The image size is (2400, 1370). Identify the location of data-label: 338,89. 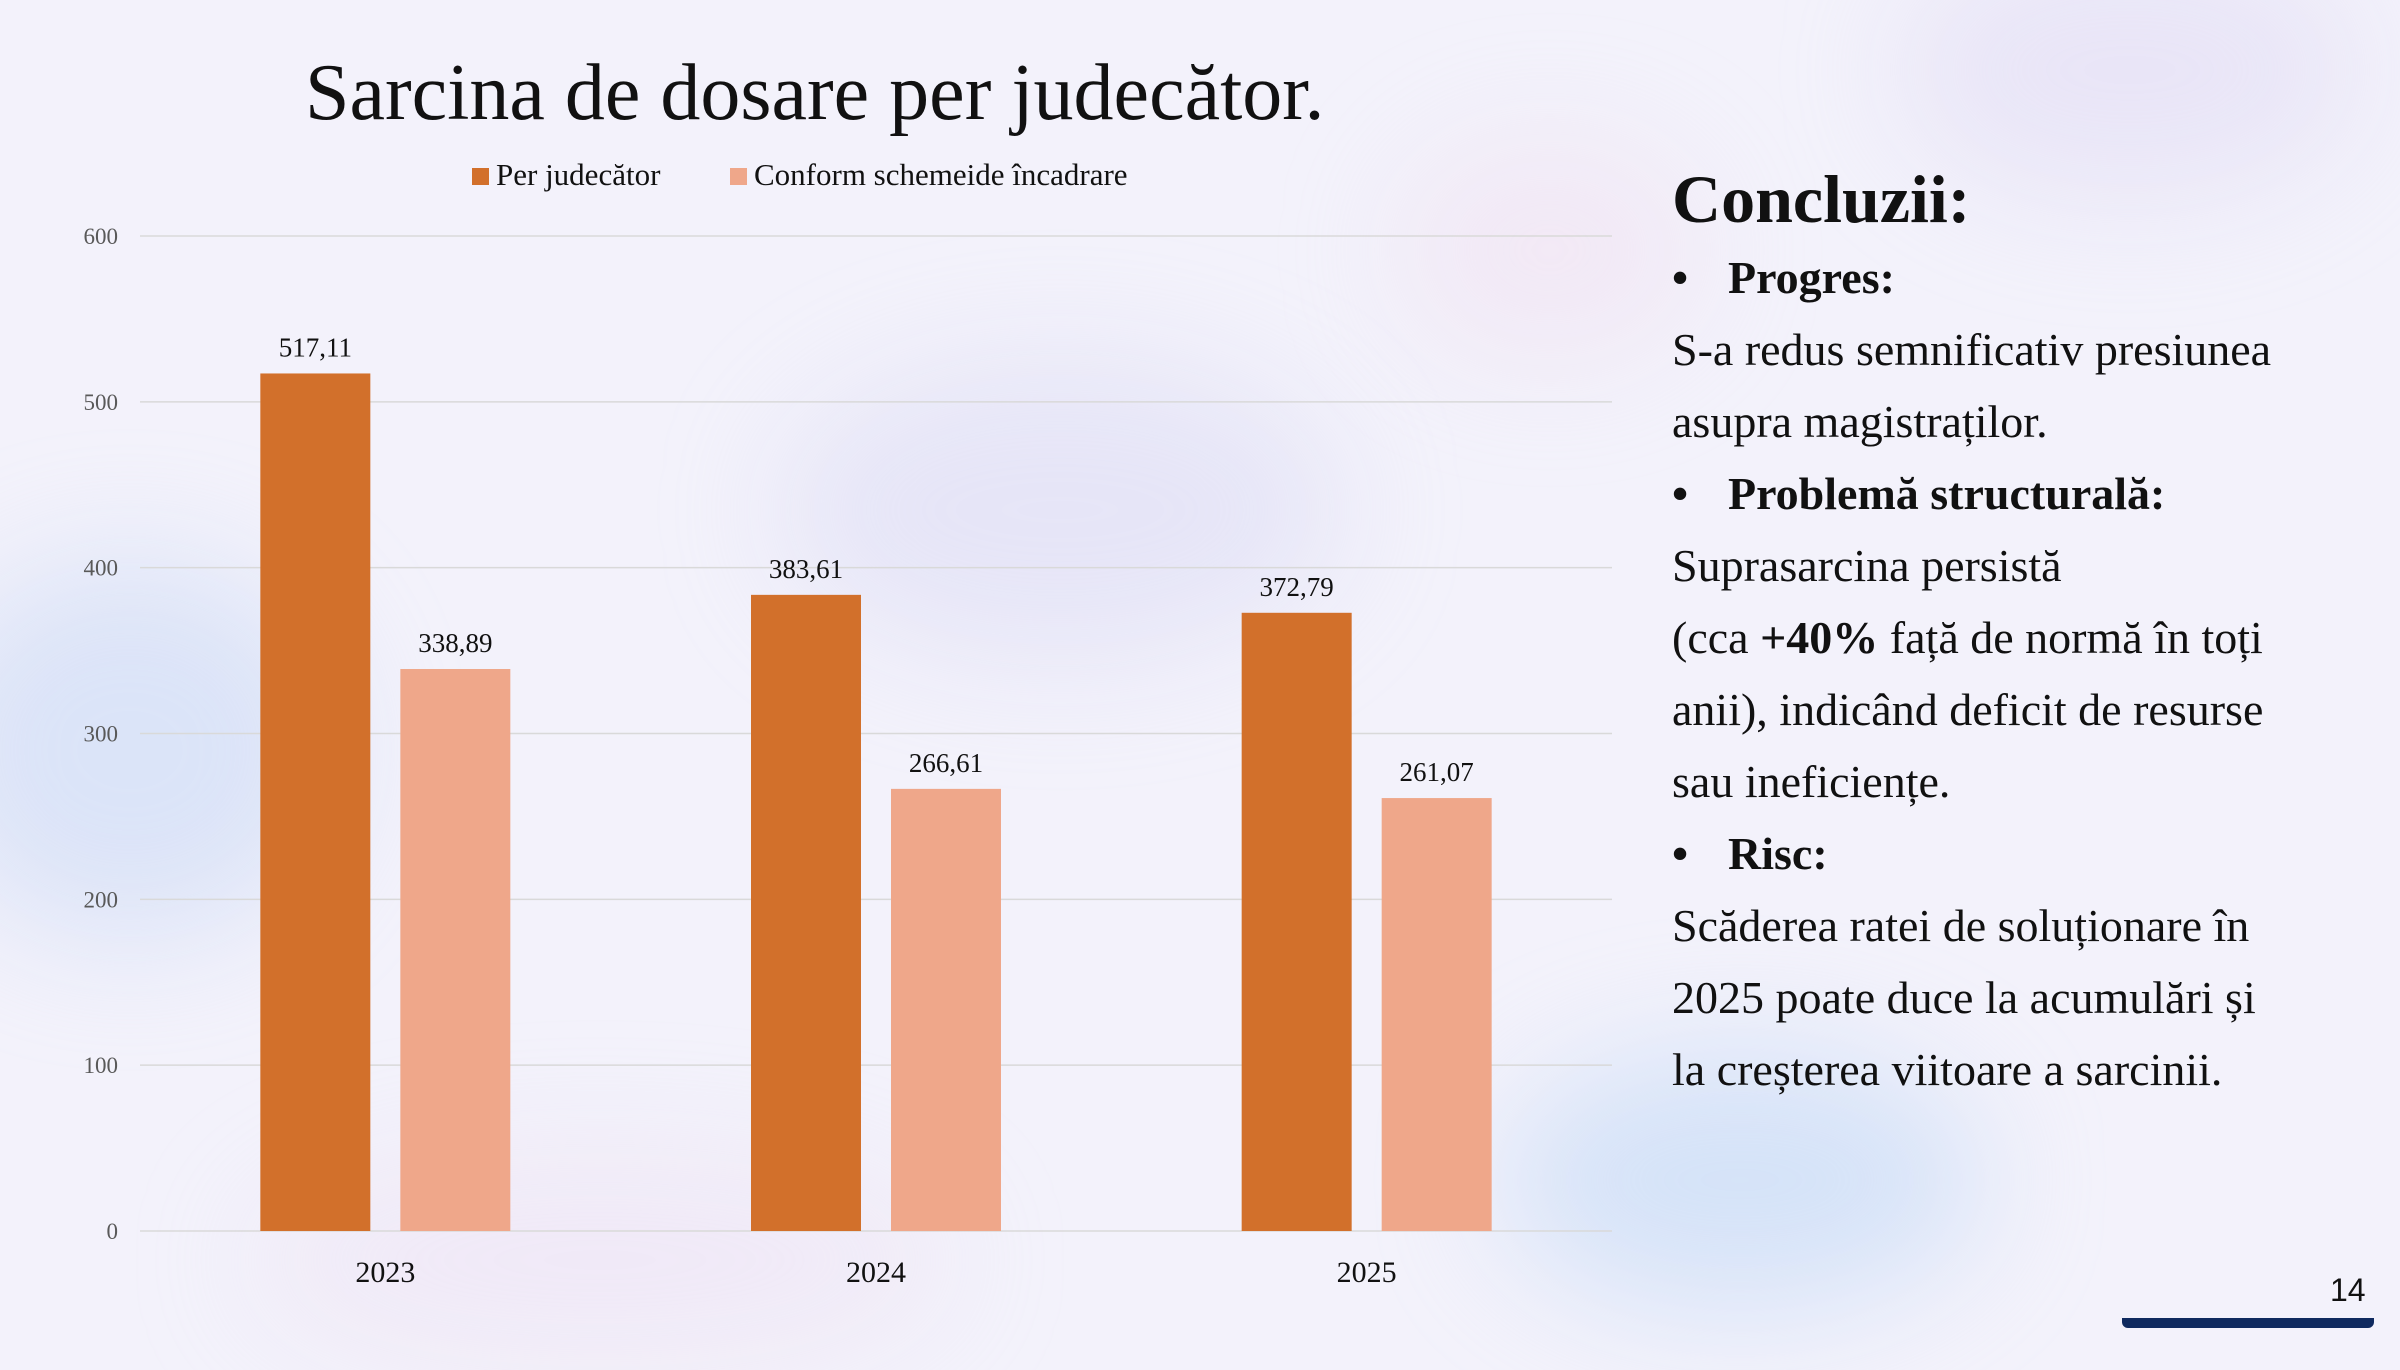
(455, 643).